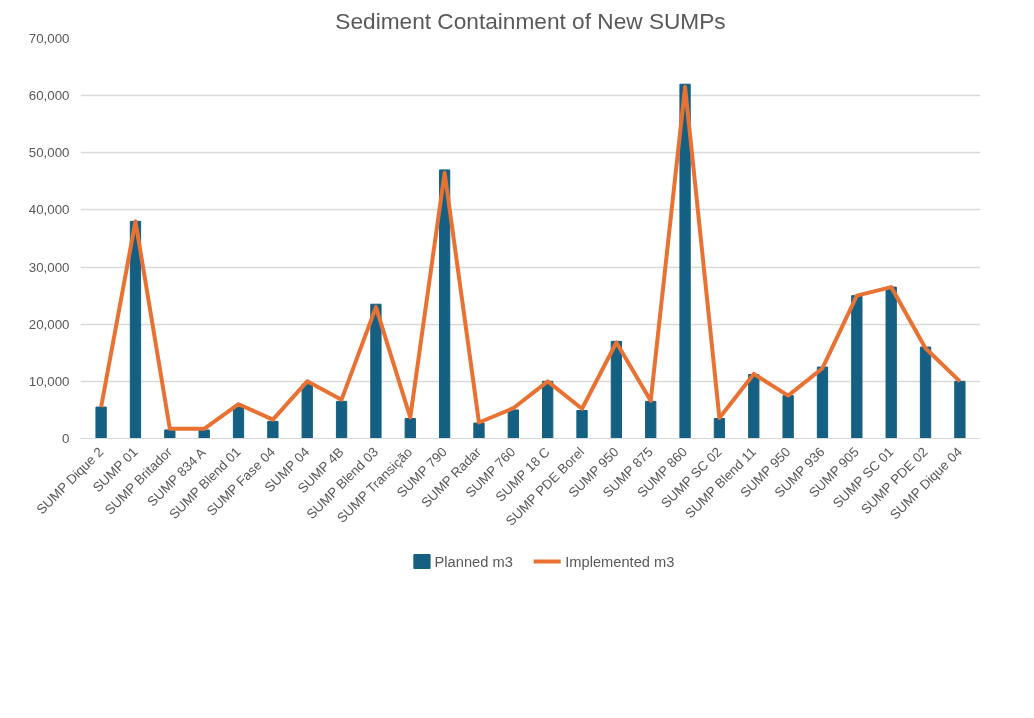  What do you see at coordinates (49, 210) in the screenshot?
I see `y-tick-label: 40,000` at bounding box center [49, 210].